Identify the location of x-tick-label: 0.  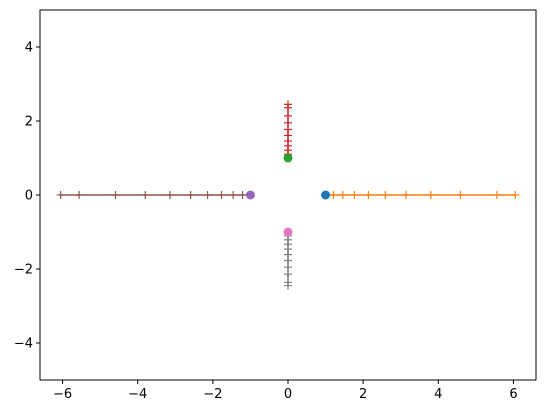
(288, 394).